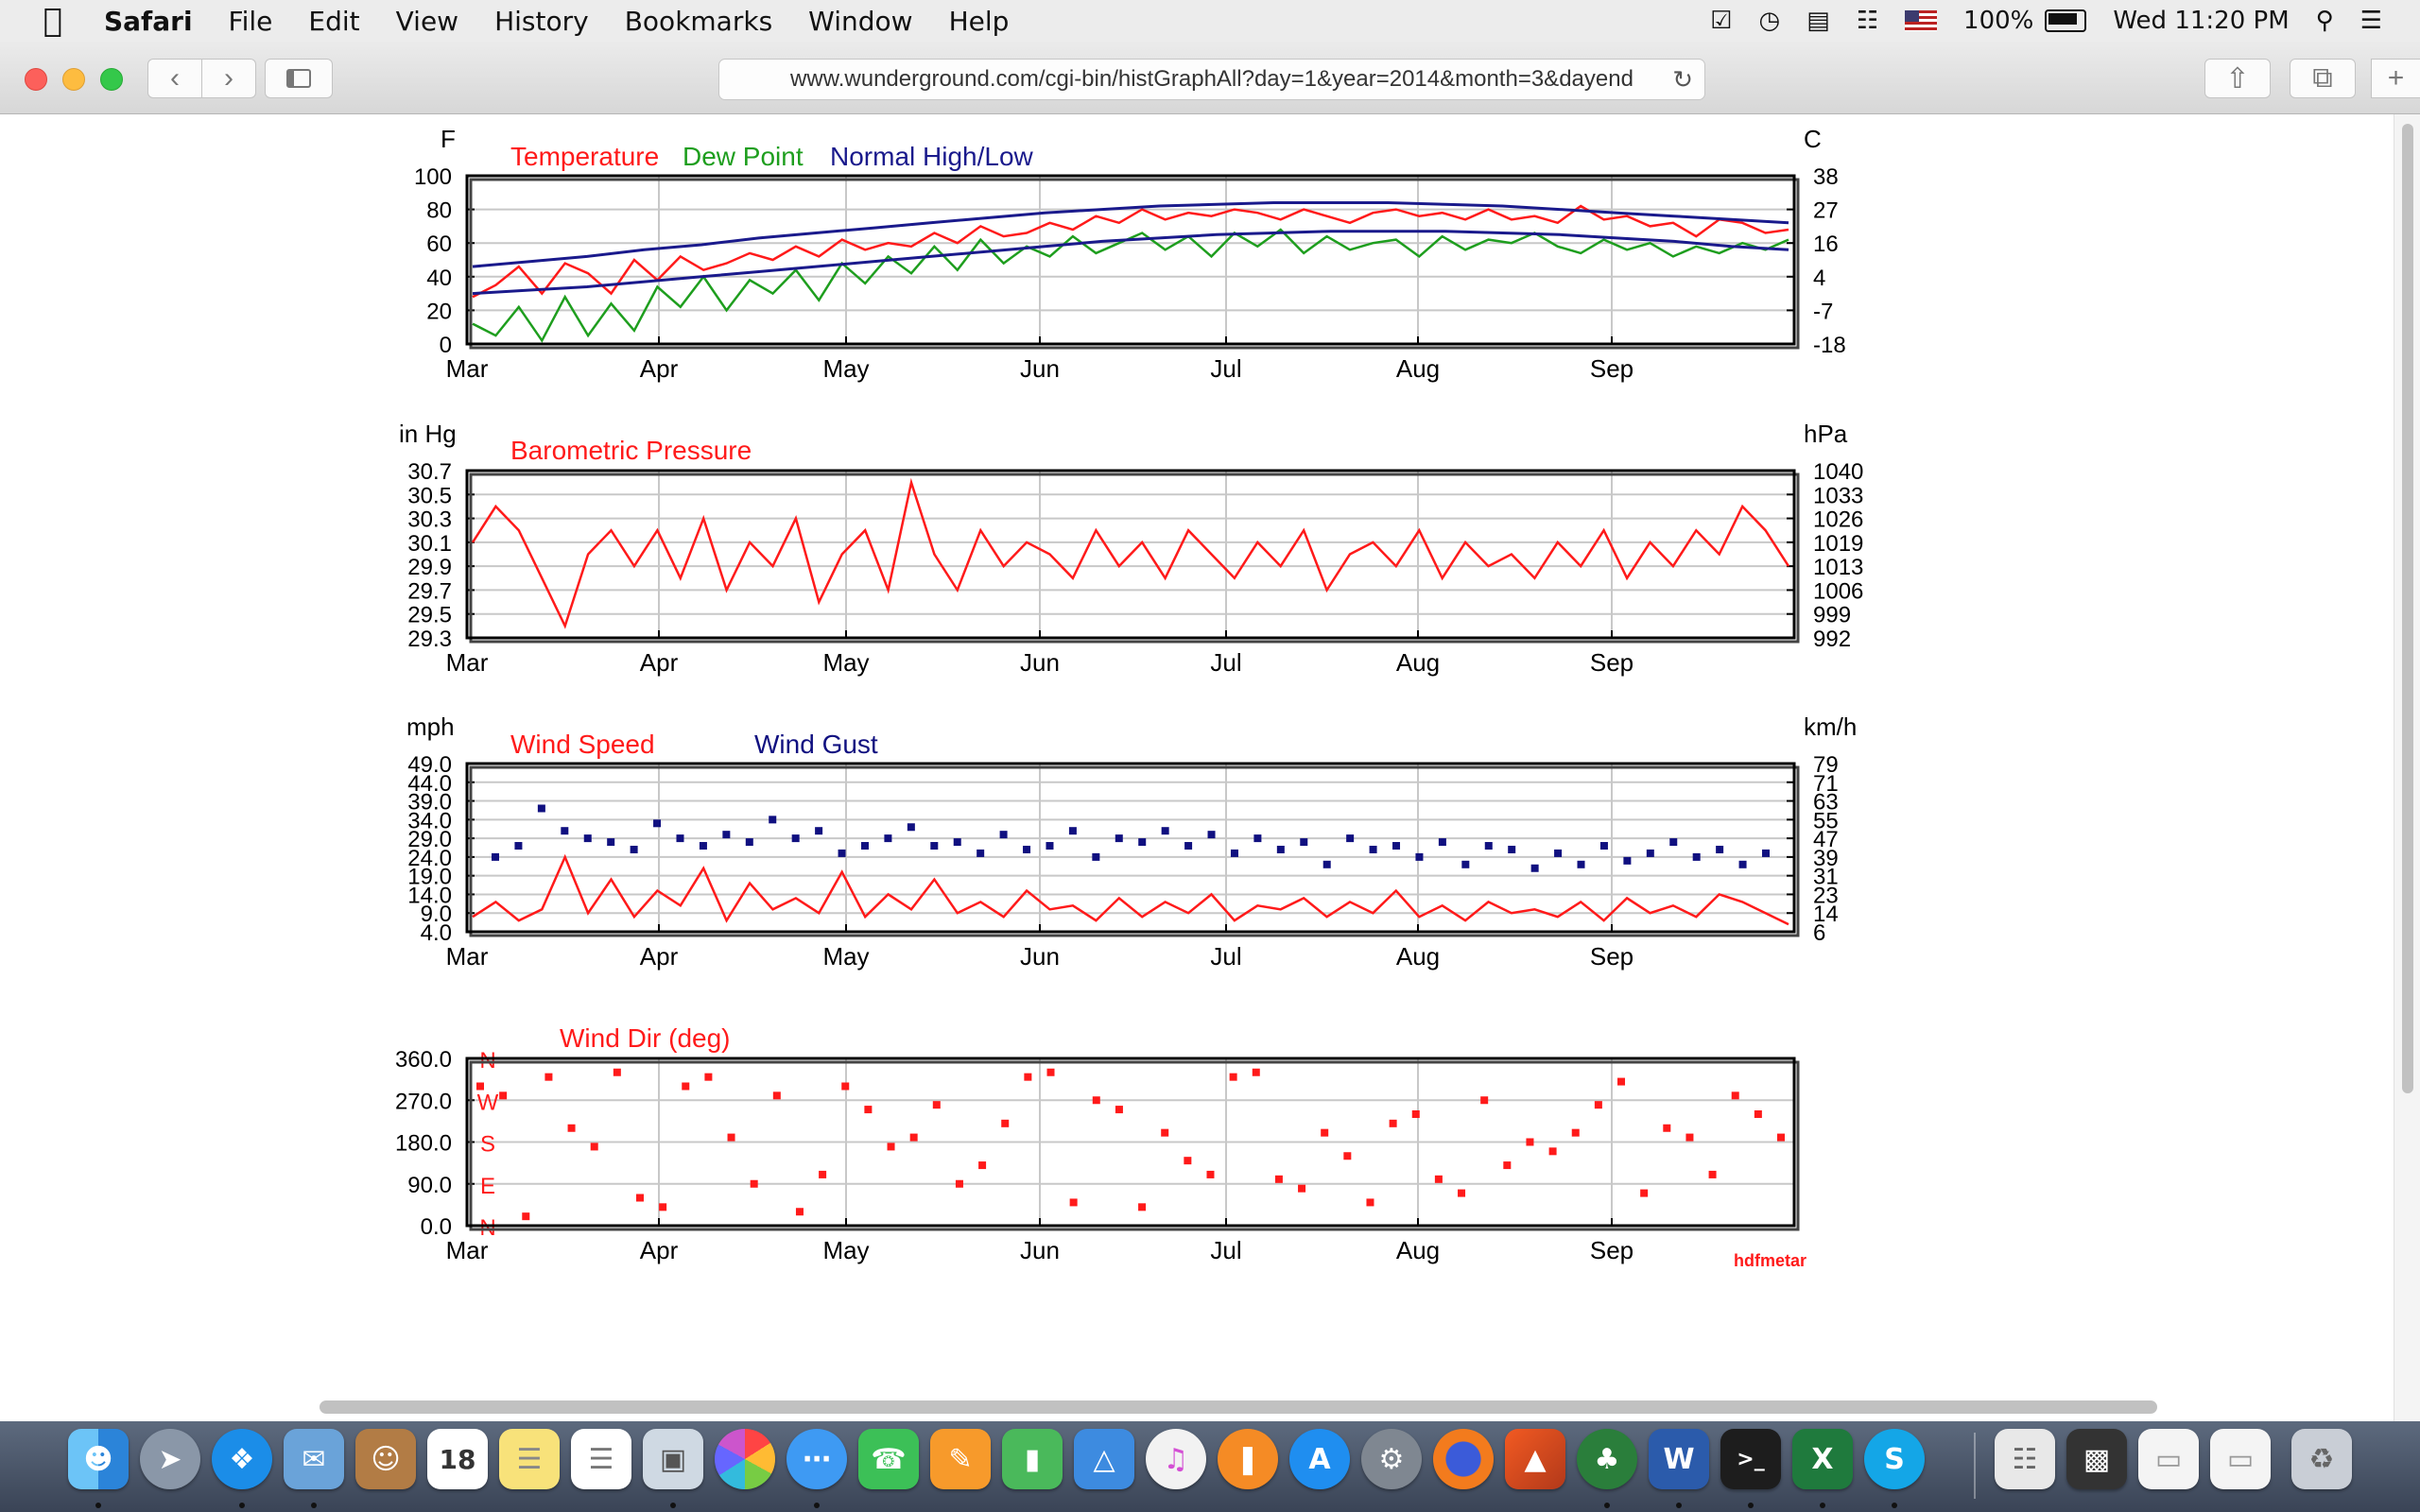 The image size is (2420, 1512). Describe the element at coordinates (457, 1459) in the screenshot. I see `calendar-icon: 18` at that location.